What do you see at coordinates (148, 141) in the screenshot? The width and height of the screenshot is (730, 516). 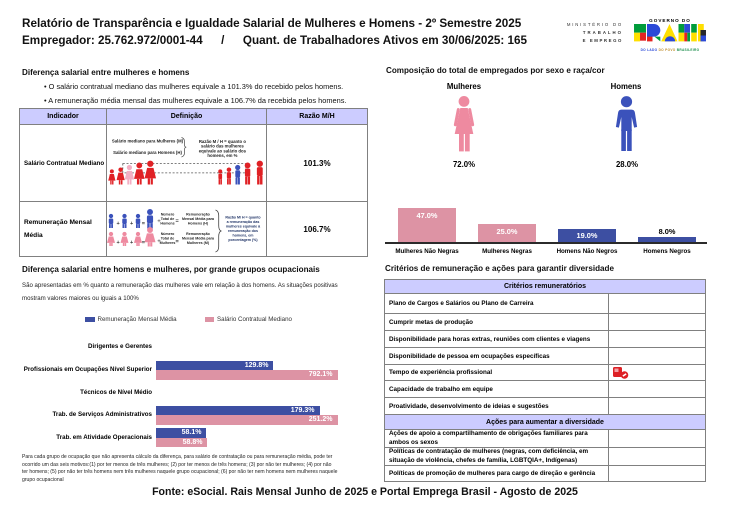 I see `svg-text:Salário mediano para Mulheres: Salário mediano para Mulheres (M)` at bounding box center [148, 141].